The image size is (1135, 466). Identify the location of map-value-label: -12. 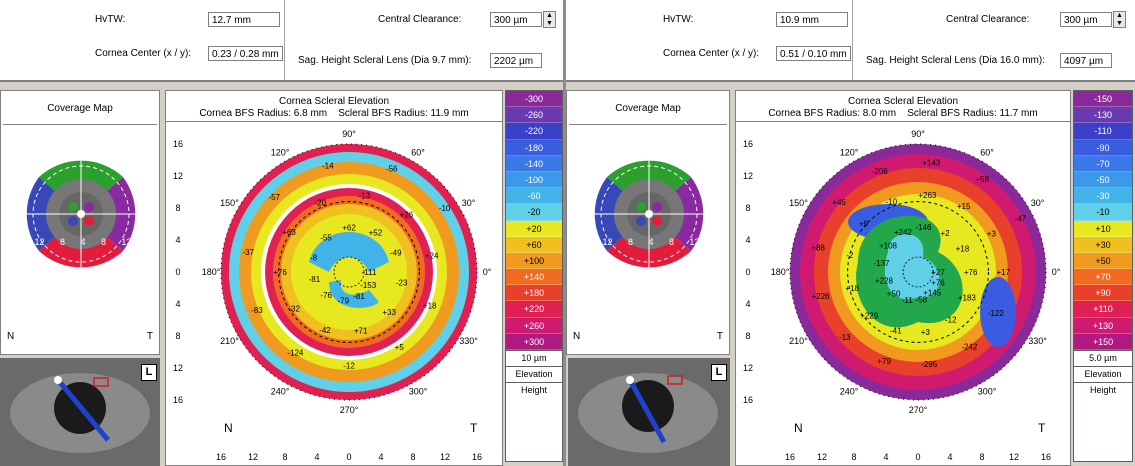
(349, 366).